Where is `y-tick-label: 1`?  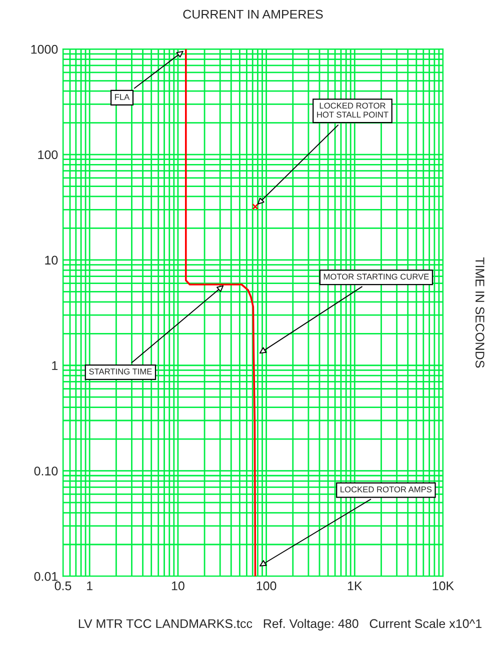
y-tick-label: 1 is located at coordinates (55, 365).